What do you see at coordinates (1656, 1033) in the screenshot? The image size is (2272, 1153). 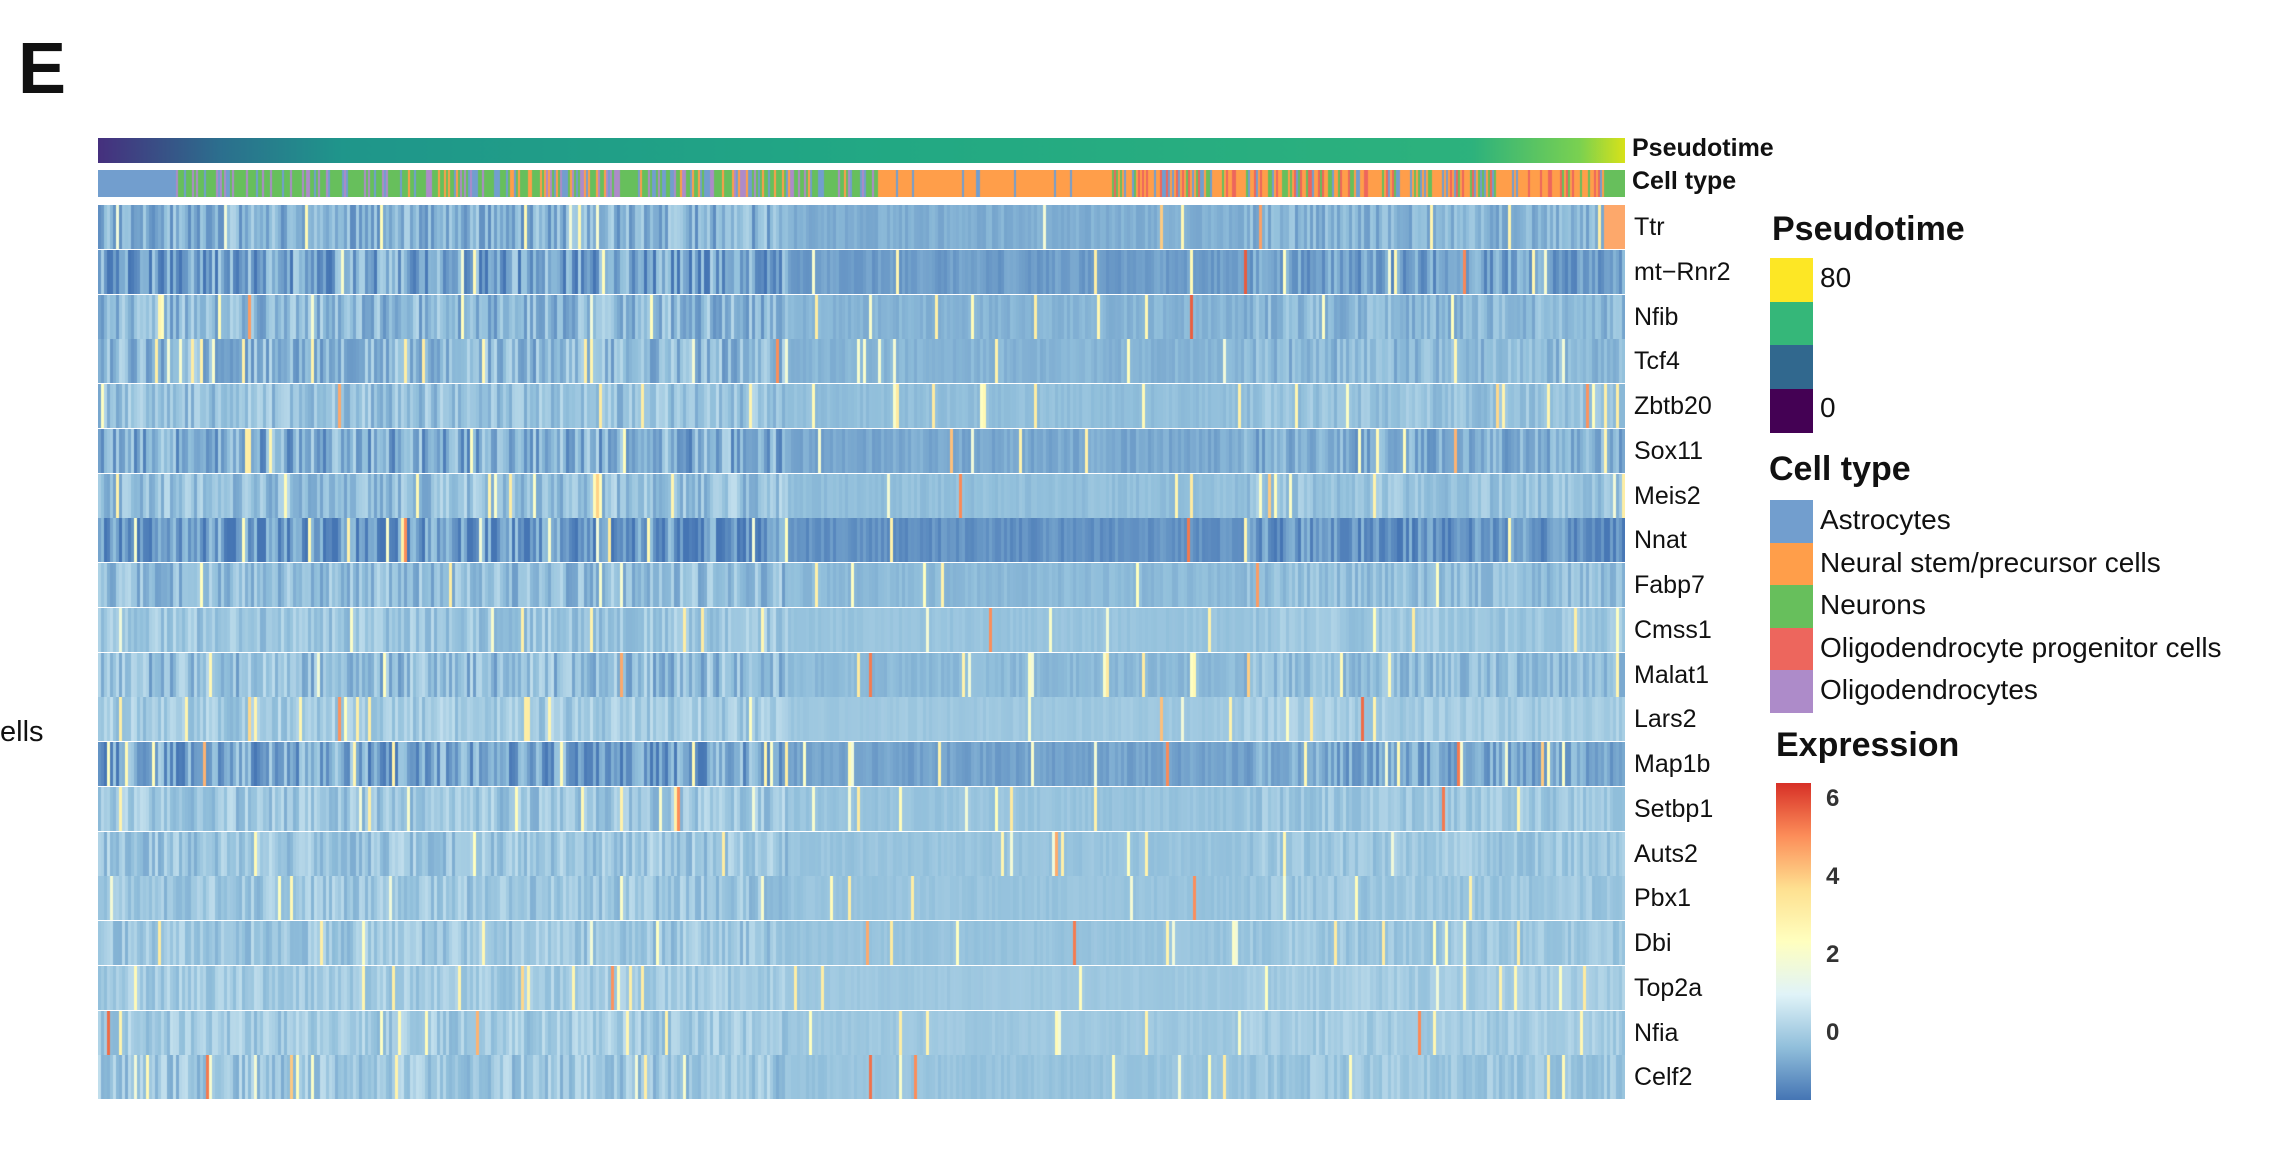 I see `gene-label: Nfia` at bounding box center [1656, 1033].